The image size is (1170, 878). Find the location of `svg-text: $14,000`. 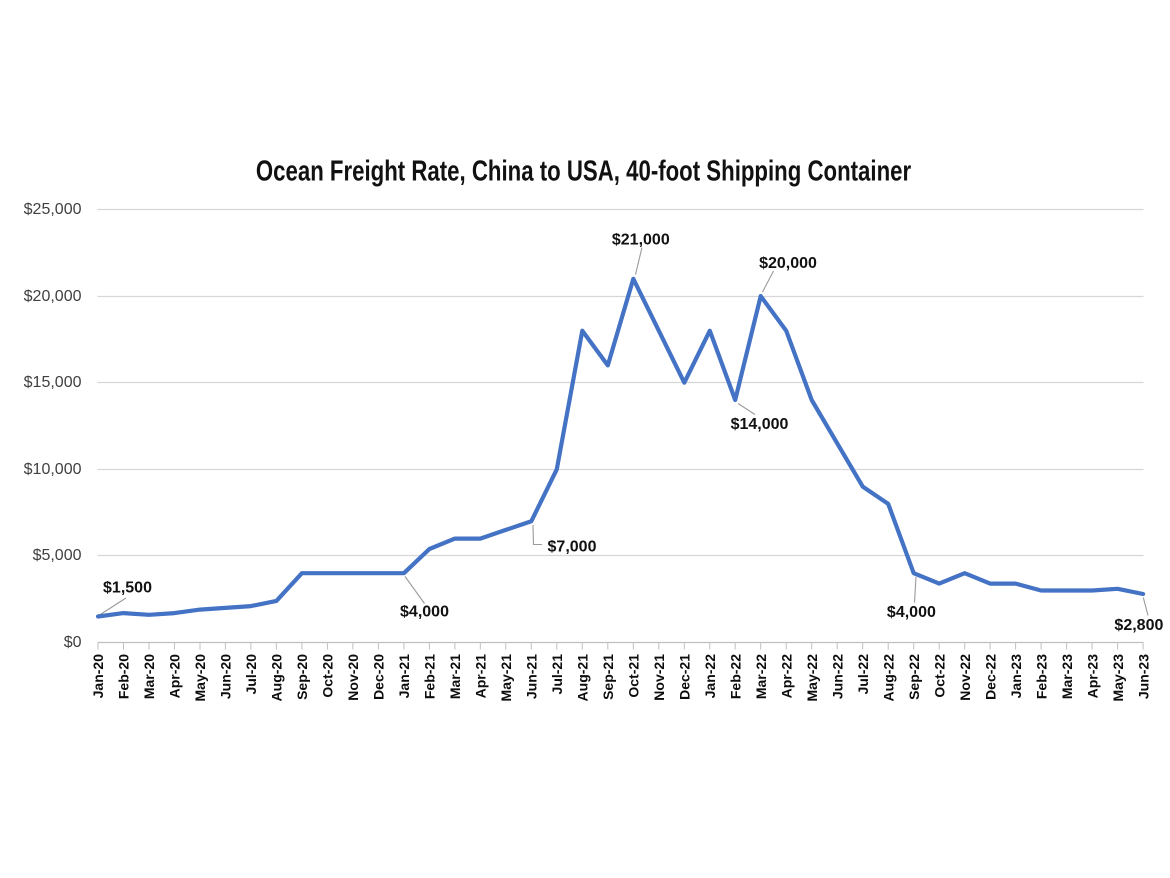

svg-text: $14,000 is located at coordinates (760, 424).